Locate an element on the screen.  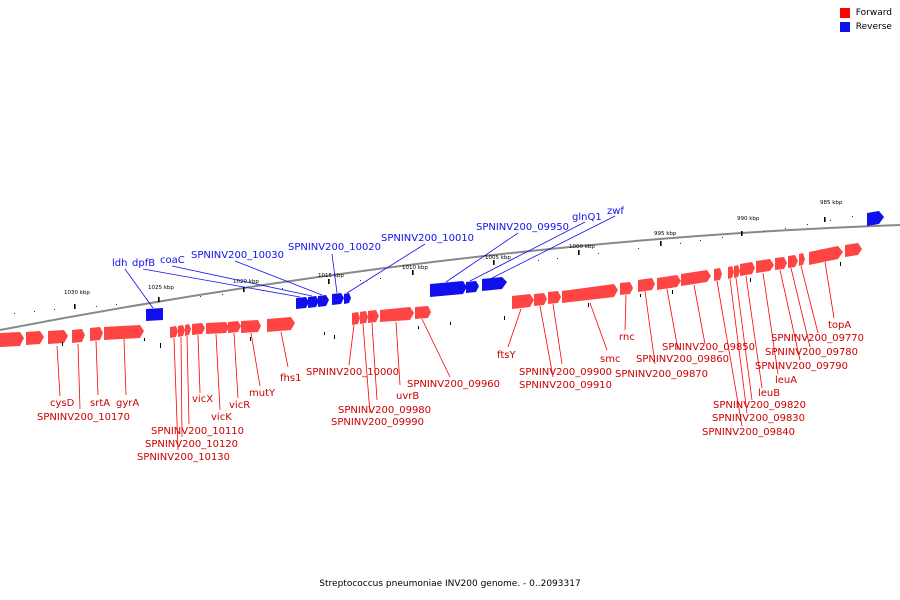
forward-gene-srtA2 is located at coordinates (78, 336).